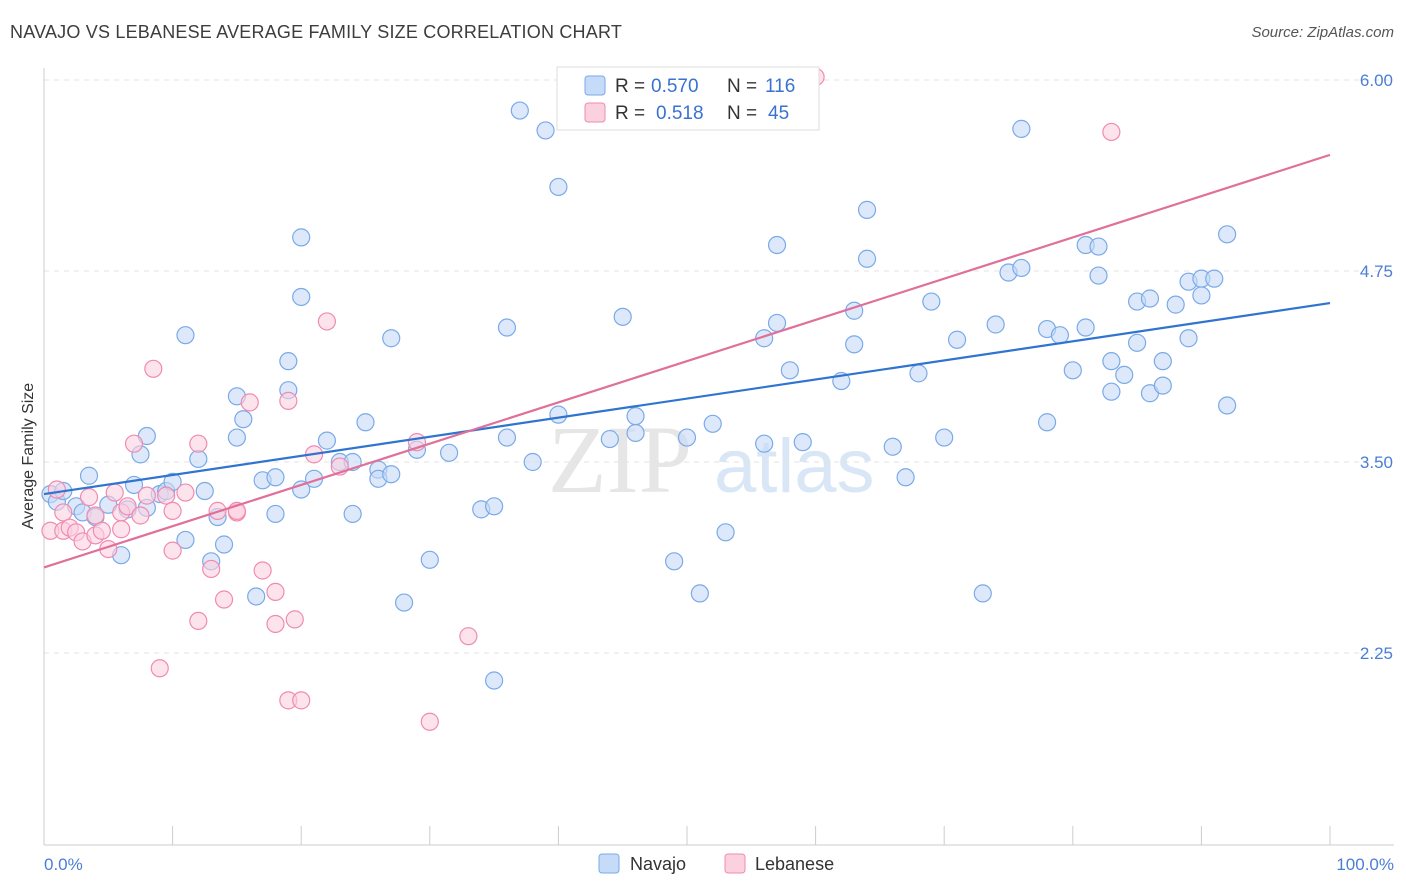  Describe the element at coordinates (63, 864) in the screenshot. I see `x-tick-label-min: 0.0%` at that location.